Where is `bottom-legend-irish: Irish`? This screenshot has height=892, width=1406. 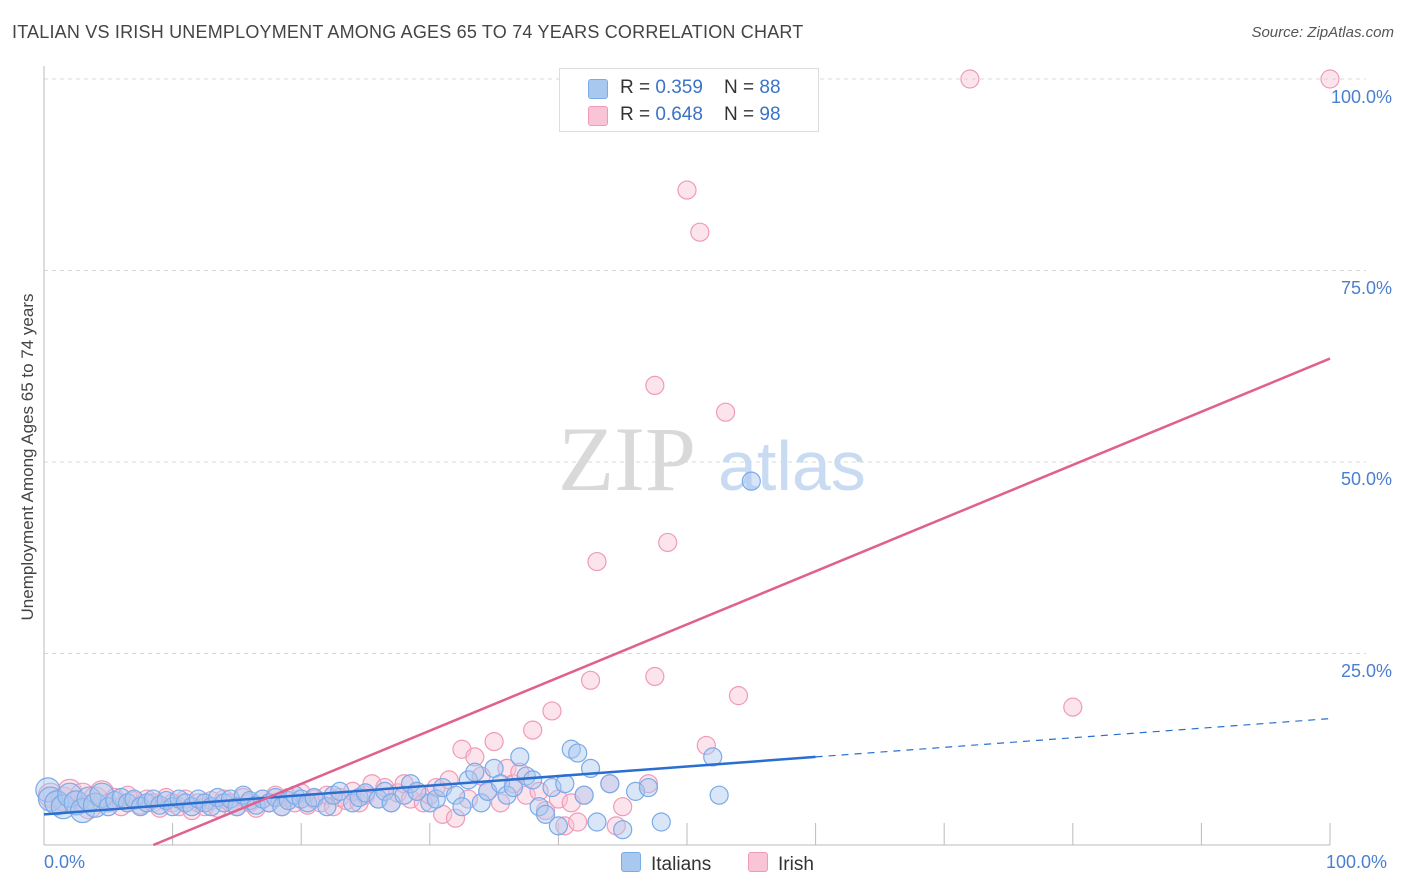 bottom-legend-irish: Irish is located at coordinates (781, 864).